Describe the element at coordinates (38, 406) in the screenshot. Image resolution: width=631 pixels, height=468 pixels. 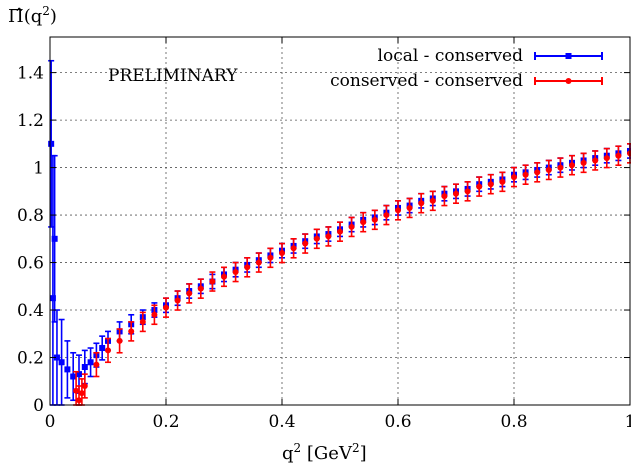
I see `y-tick-label: 0` at that location.